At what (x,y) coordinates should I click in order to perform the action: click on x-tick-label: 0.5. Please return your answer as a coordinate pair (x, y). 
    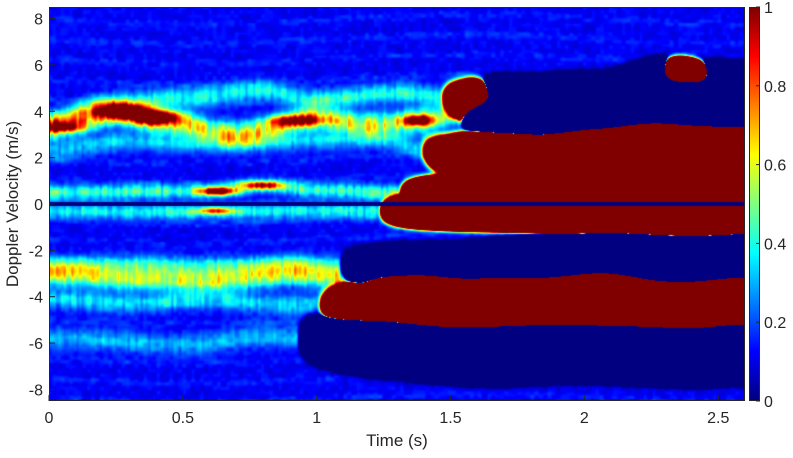
    Looking at the image, I should click on (183, 418).